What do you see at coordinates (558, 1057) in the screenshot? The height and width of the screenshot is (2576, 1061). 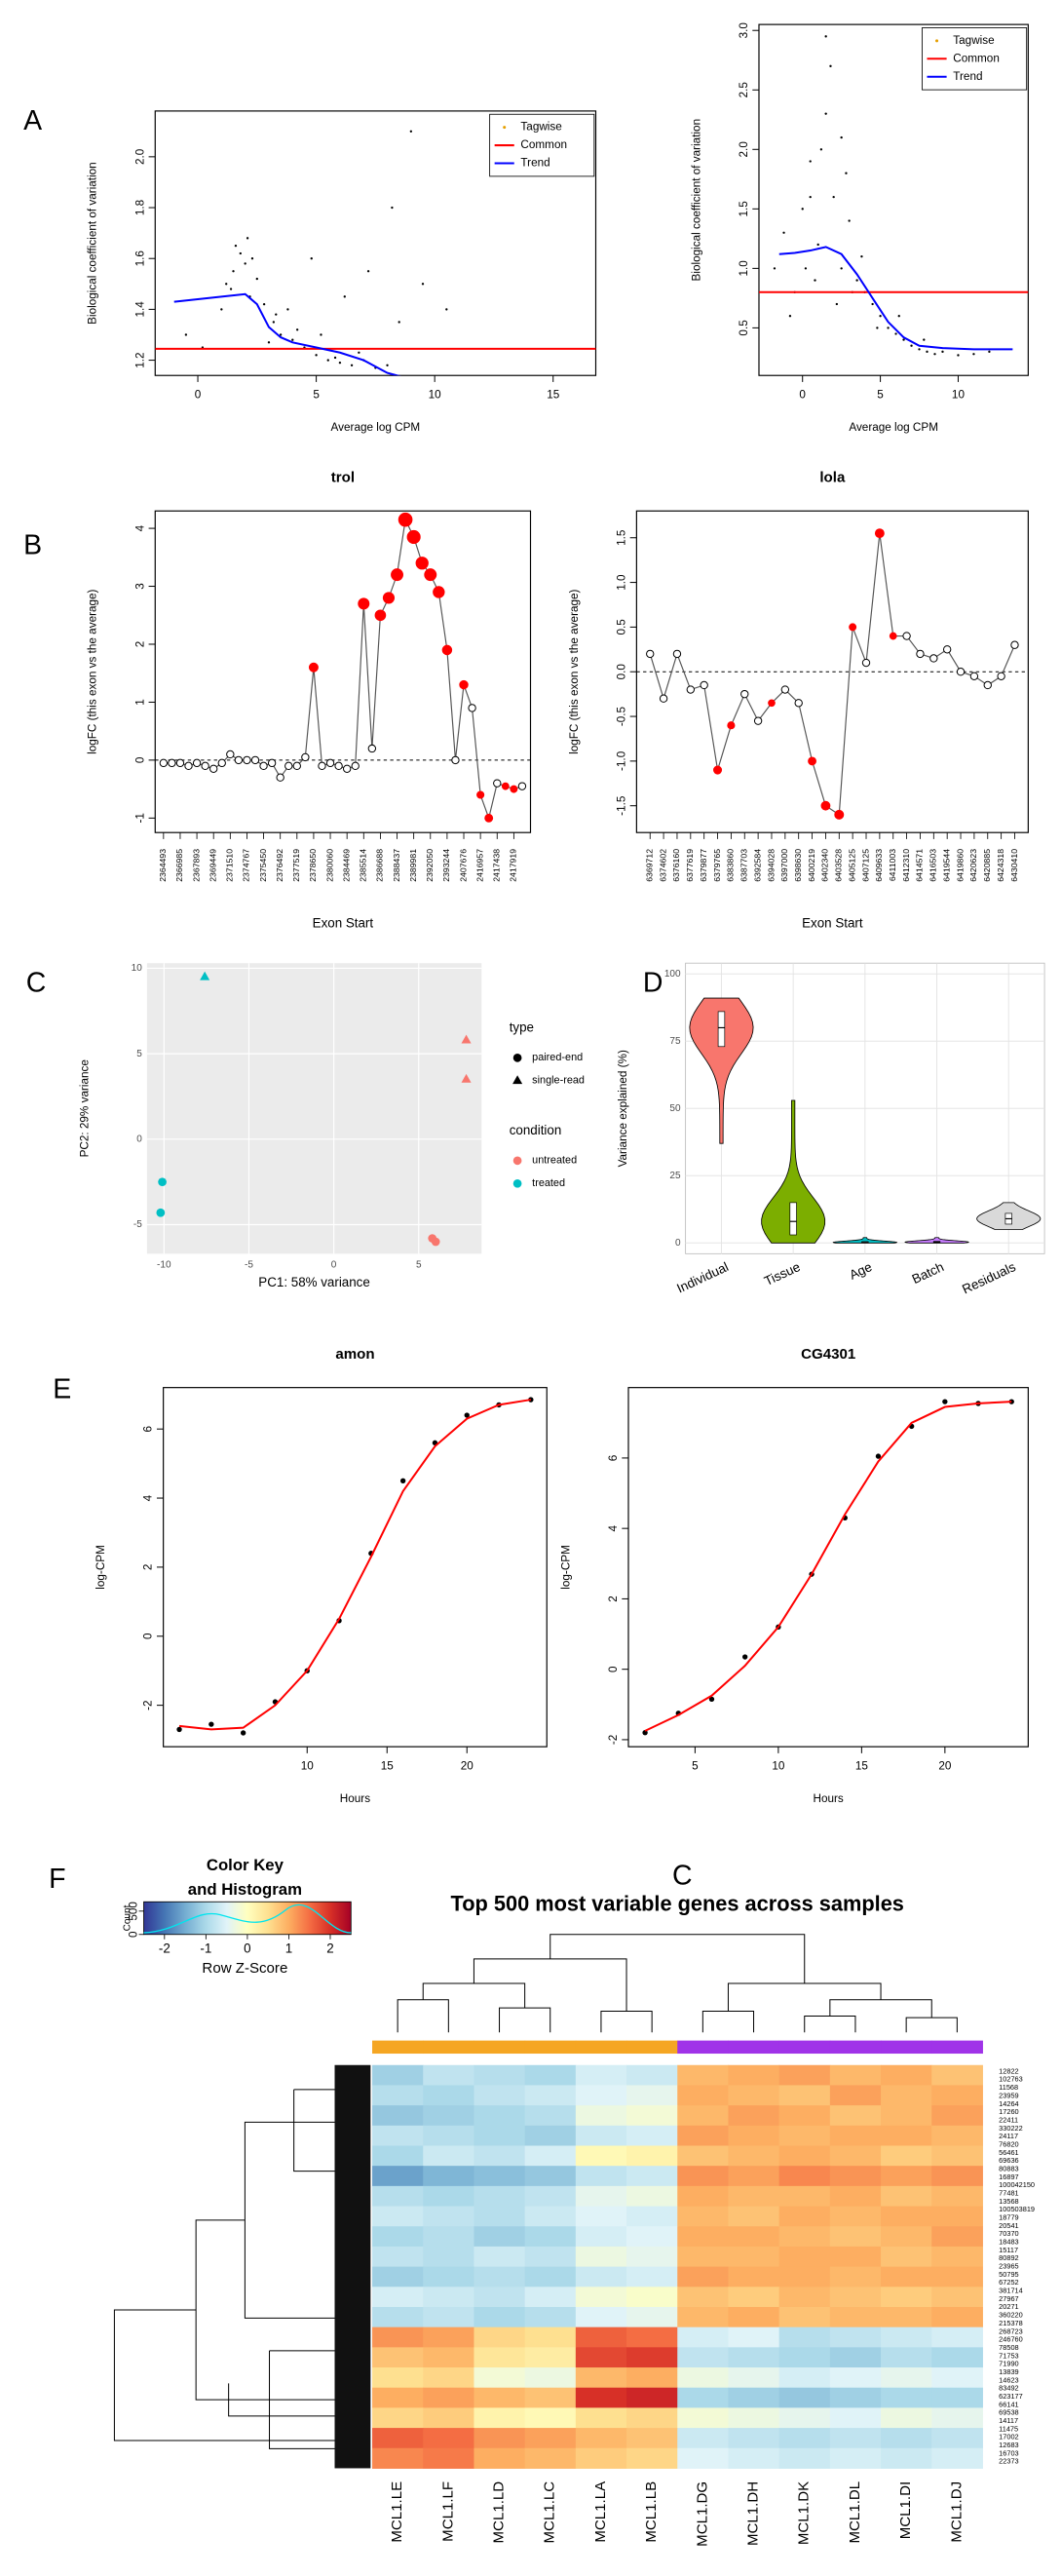 I see `legend-label: paired-end` at bounding box center [558, 1057].